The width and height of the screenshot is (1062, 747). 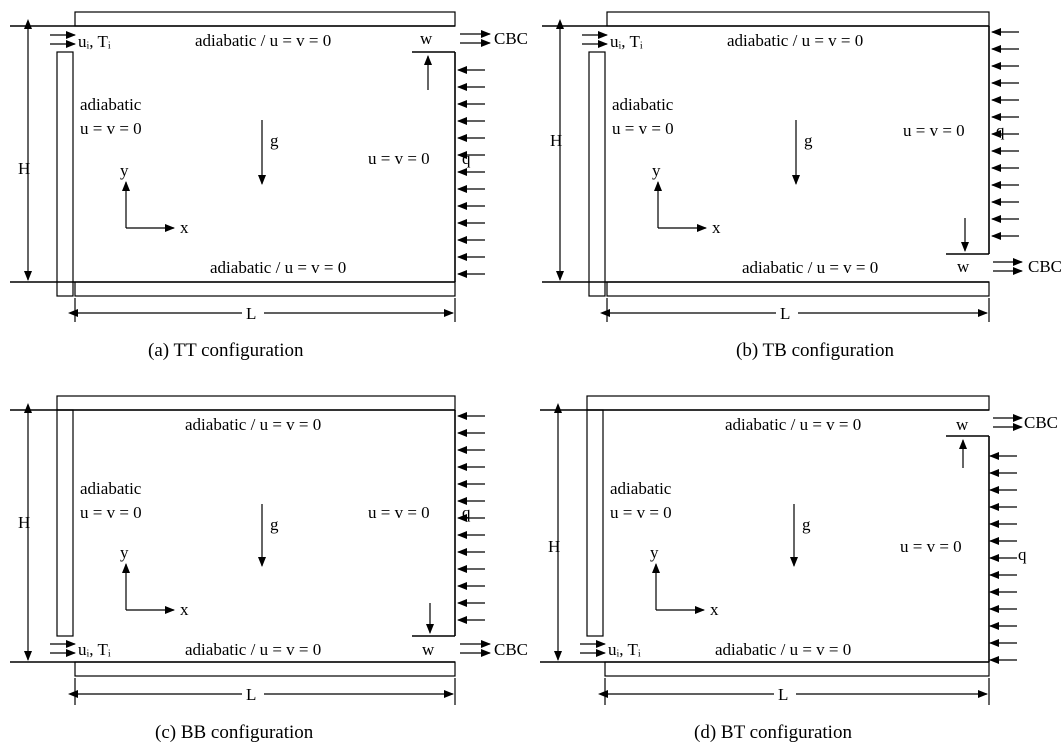 I want to click on caption-b: (b) TB configuration, so click(x=815, y=350).